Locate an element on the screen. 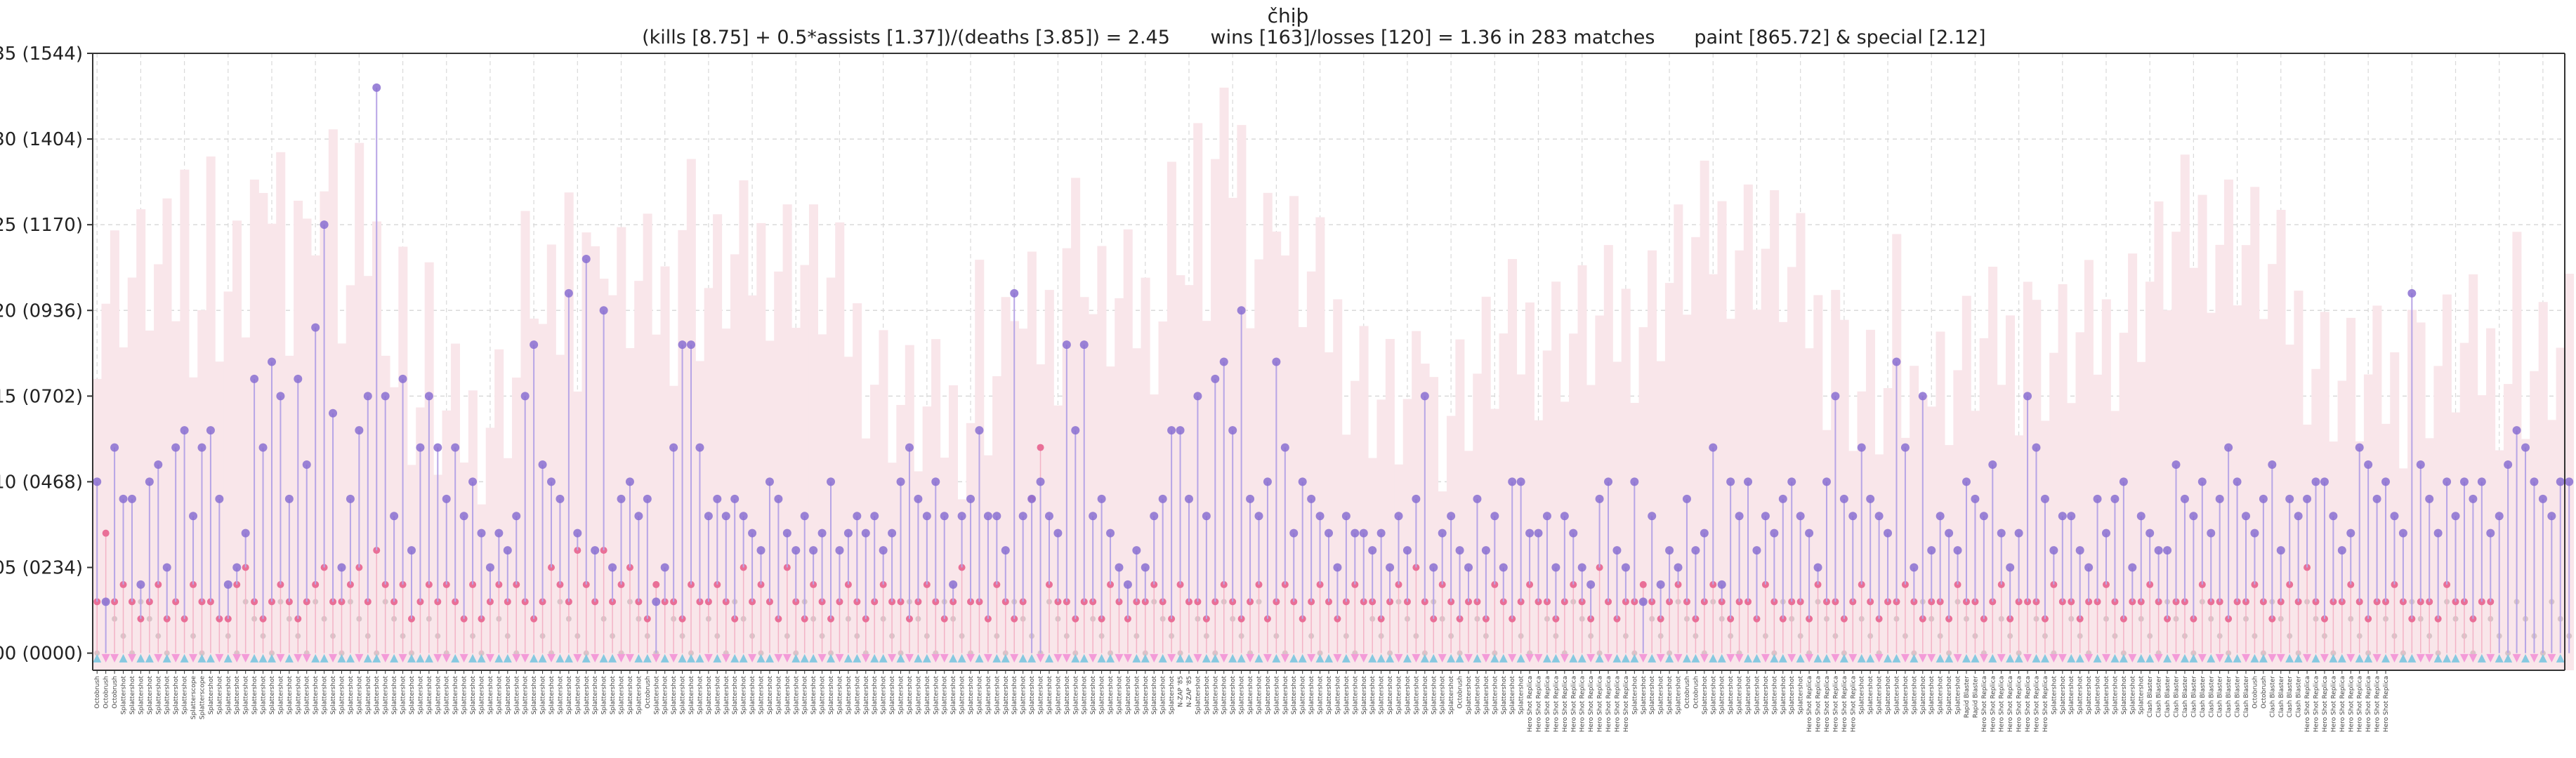 The width and height of the screenshot is (2576, 758). x-tick-label: Octobrush is located at coordinates (116, 692).